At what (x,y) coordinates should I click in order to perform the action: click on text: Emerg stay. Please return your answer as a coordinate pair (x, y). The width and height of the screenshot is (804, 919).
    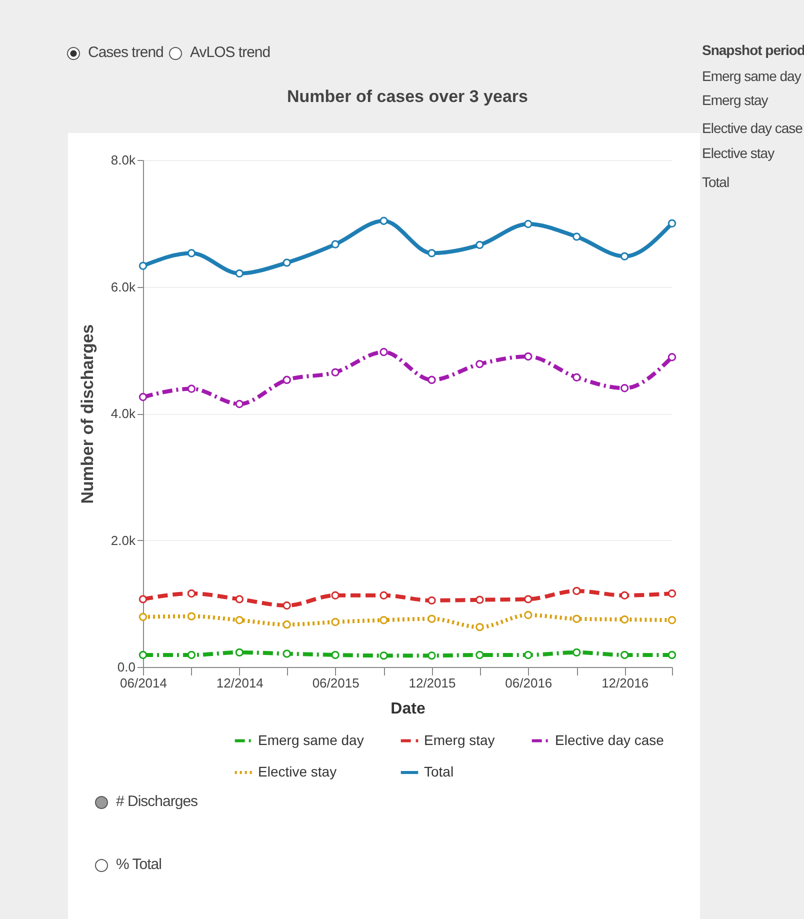
    Looking at the image, I should click on (735, 100).